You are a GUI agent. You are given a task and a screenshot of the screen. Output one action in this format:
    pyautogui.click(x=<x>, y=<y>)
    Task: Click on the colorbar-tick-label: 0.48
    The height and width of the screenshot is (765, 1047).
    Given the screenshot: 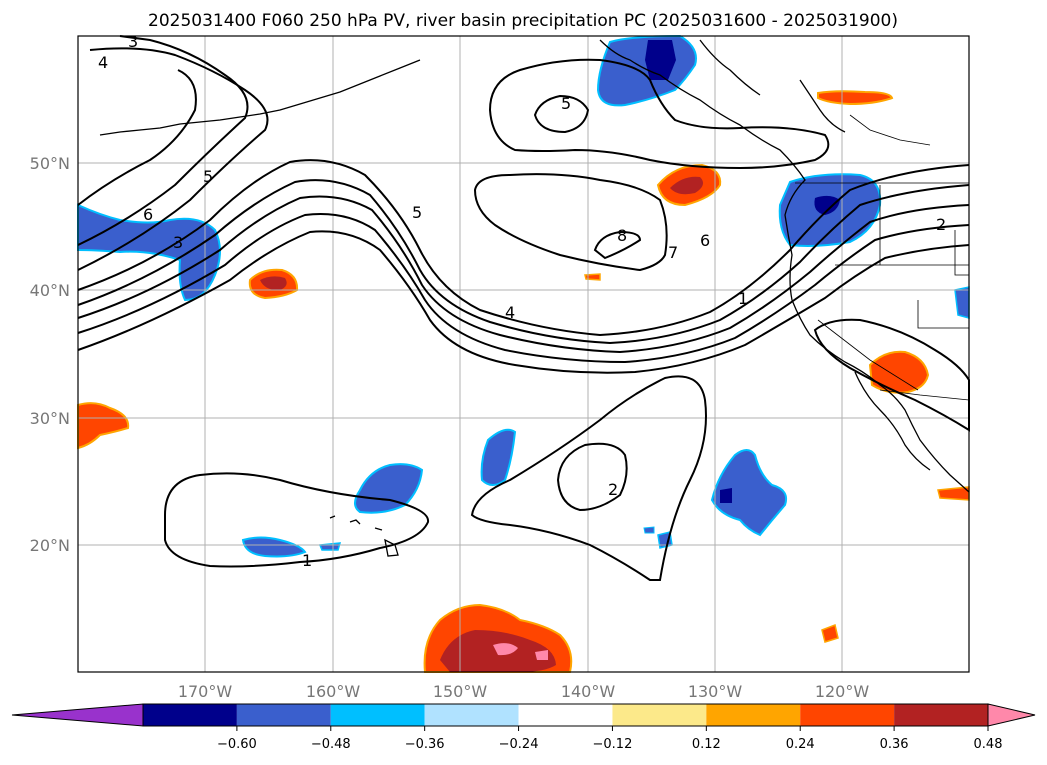 What is the action you would take?
    pyautogui.click(x=988, y=744)
    